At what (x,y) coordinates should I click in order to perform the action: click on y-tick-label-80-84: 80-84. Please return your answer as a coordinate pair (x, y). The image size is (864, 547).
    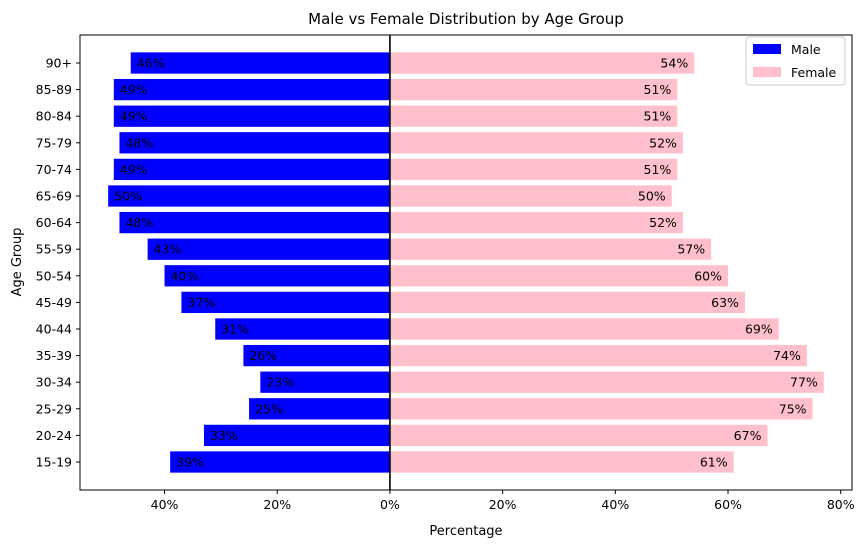
    Looking at the image, I should click on (54, 116).